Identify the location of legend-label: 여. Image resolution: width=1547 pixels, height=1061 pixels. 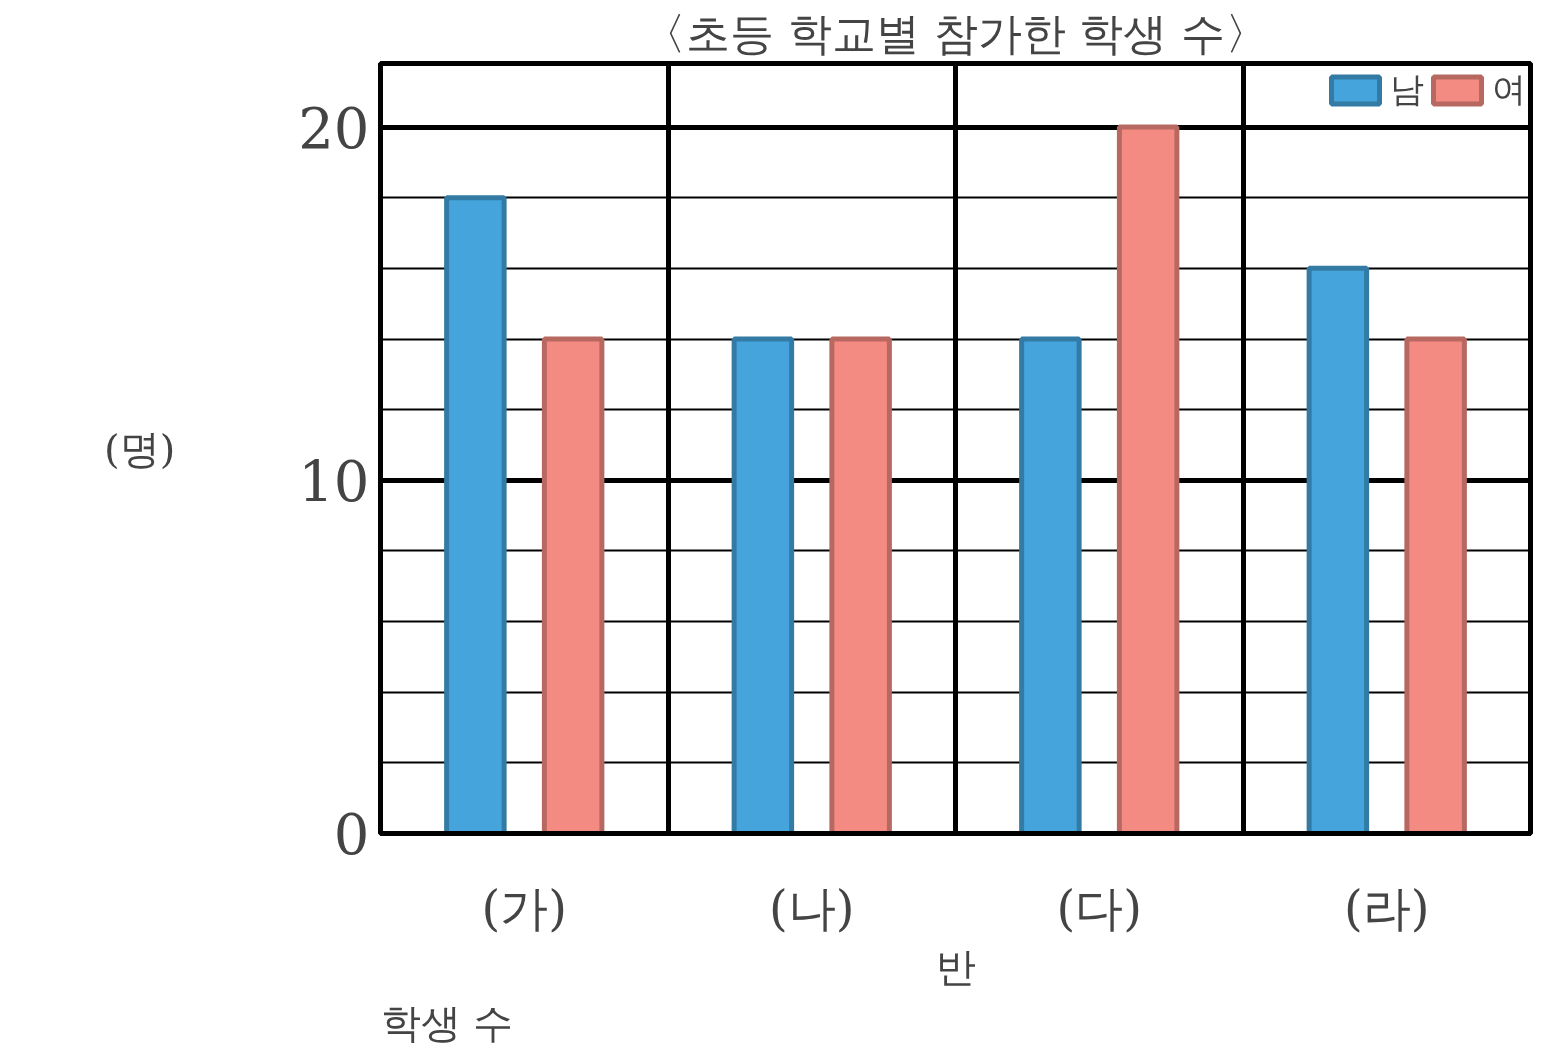
(1509, 89).